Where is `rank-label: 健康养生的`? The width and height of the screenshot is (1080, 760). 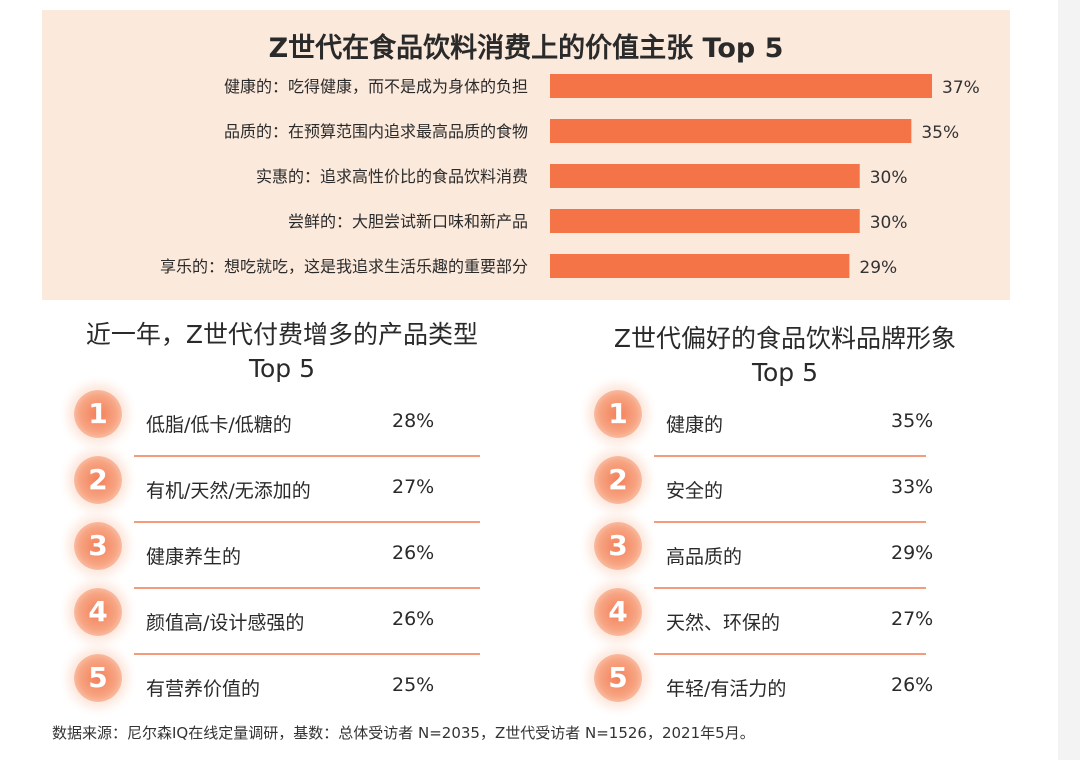 rank-label: 健康养生的 is located at coordinates (194, 557).